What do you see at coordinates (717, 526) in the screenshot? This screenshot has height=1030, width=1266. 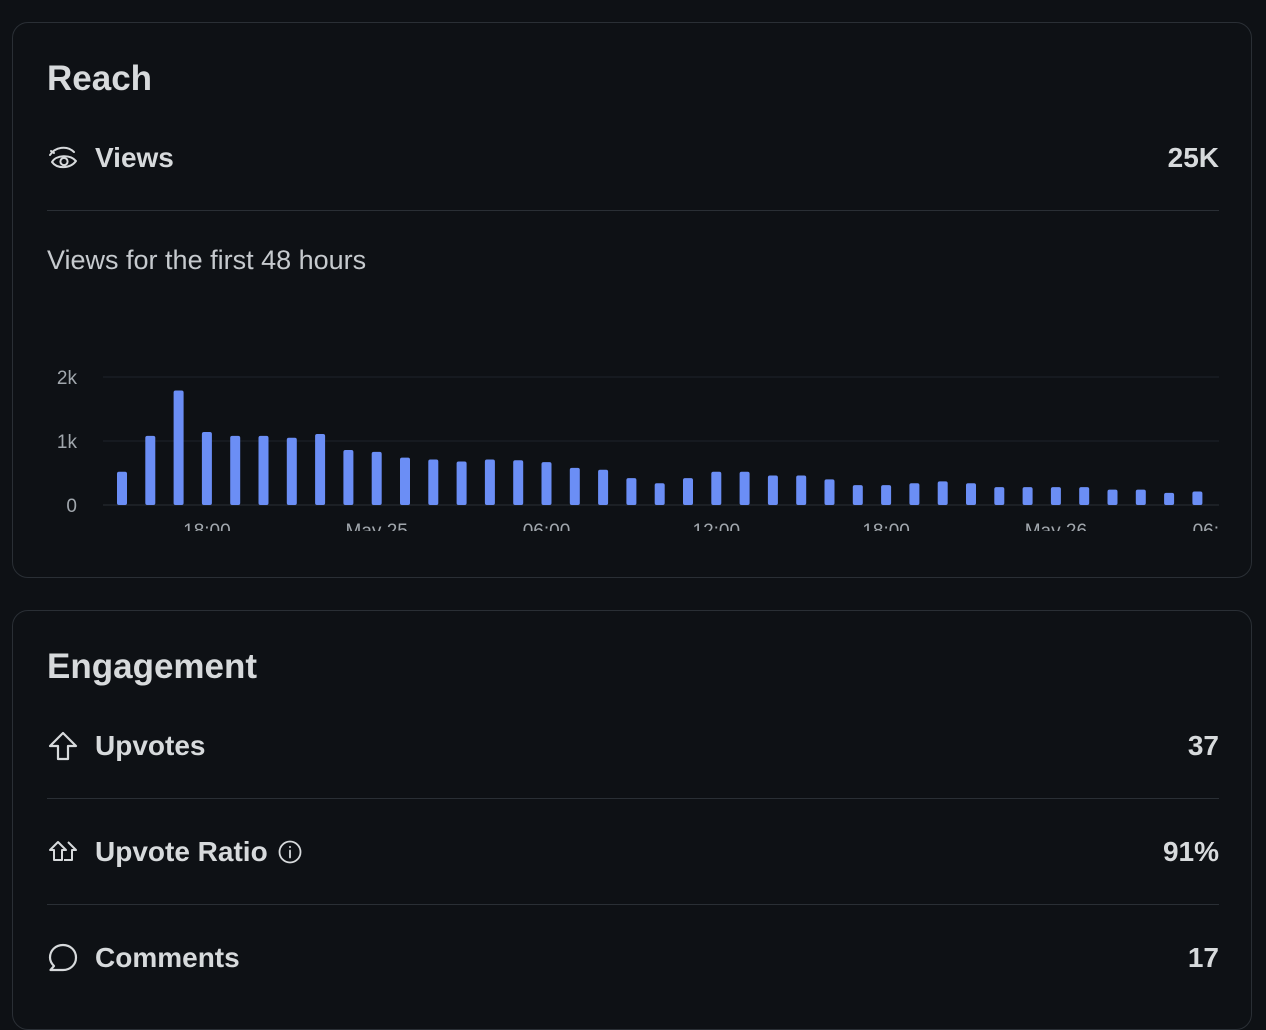 I see `x-tick-label: 12:00` at bounding box center [717, 526].